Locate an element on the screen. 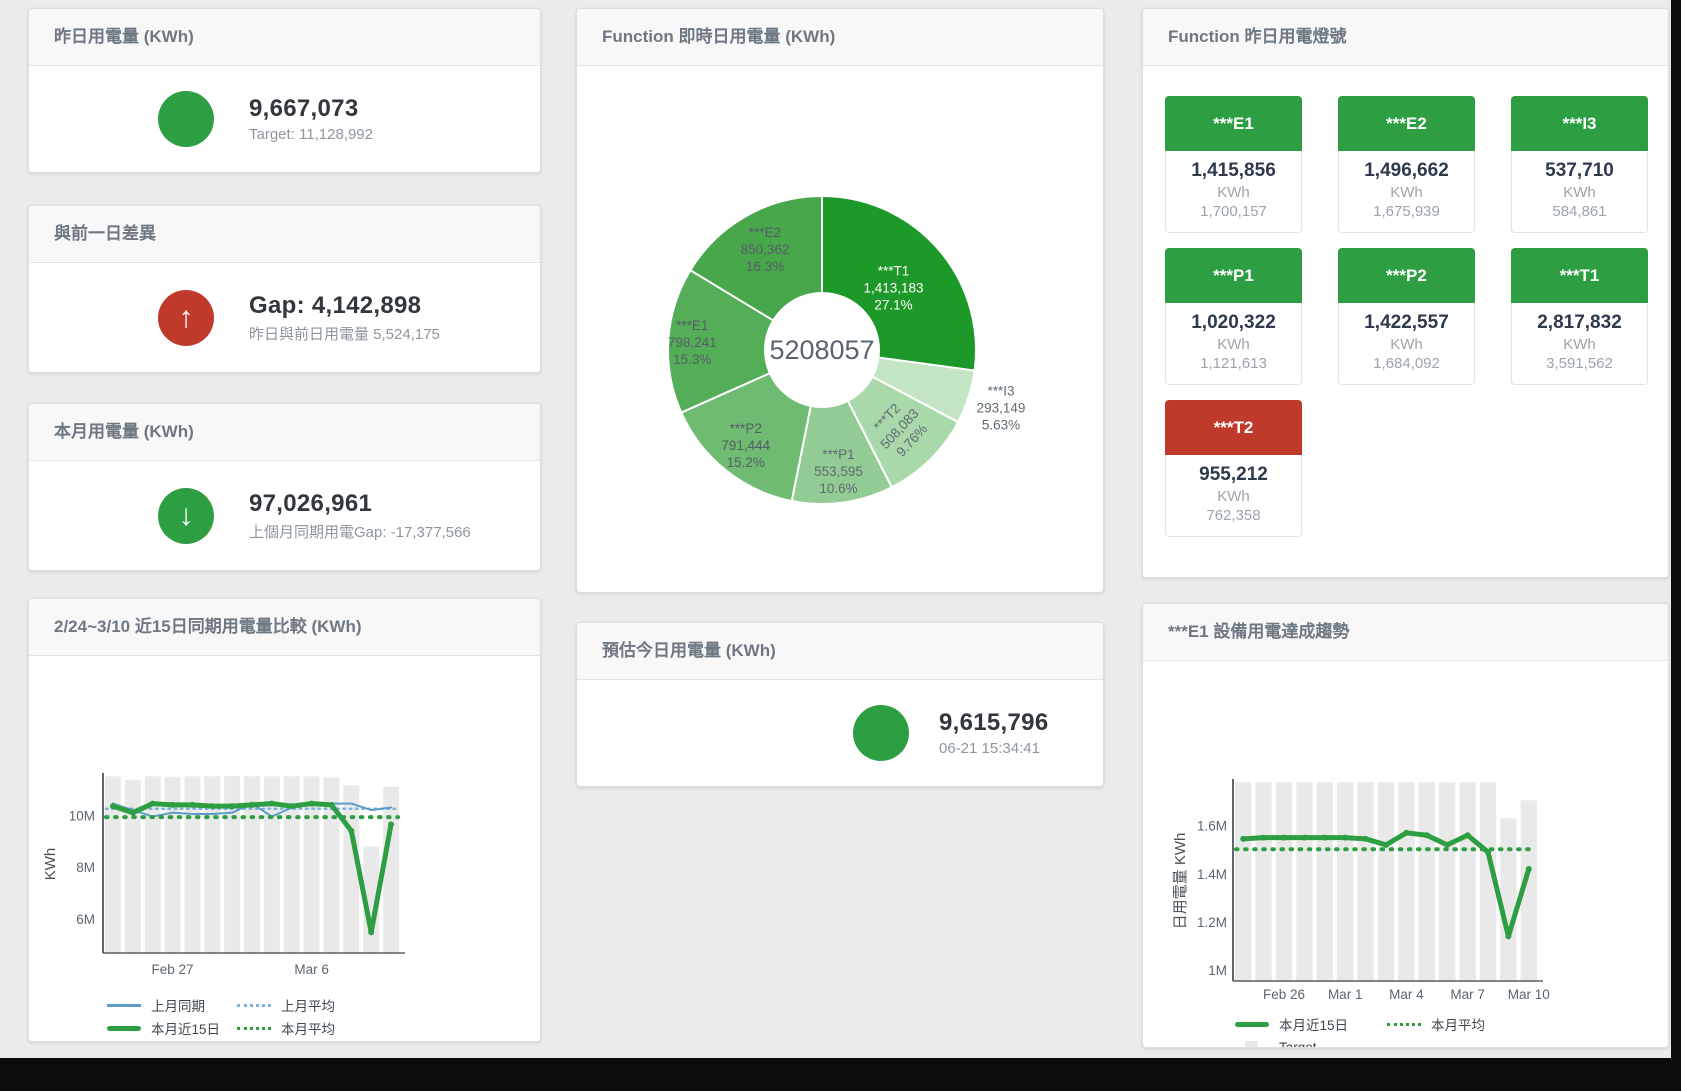 This screenshot has height=1091, width=1681. day-gap-value: Gap: 4,142,898 is located at coordinates (335, 305).